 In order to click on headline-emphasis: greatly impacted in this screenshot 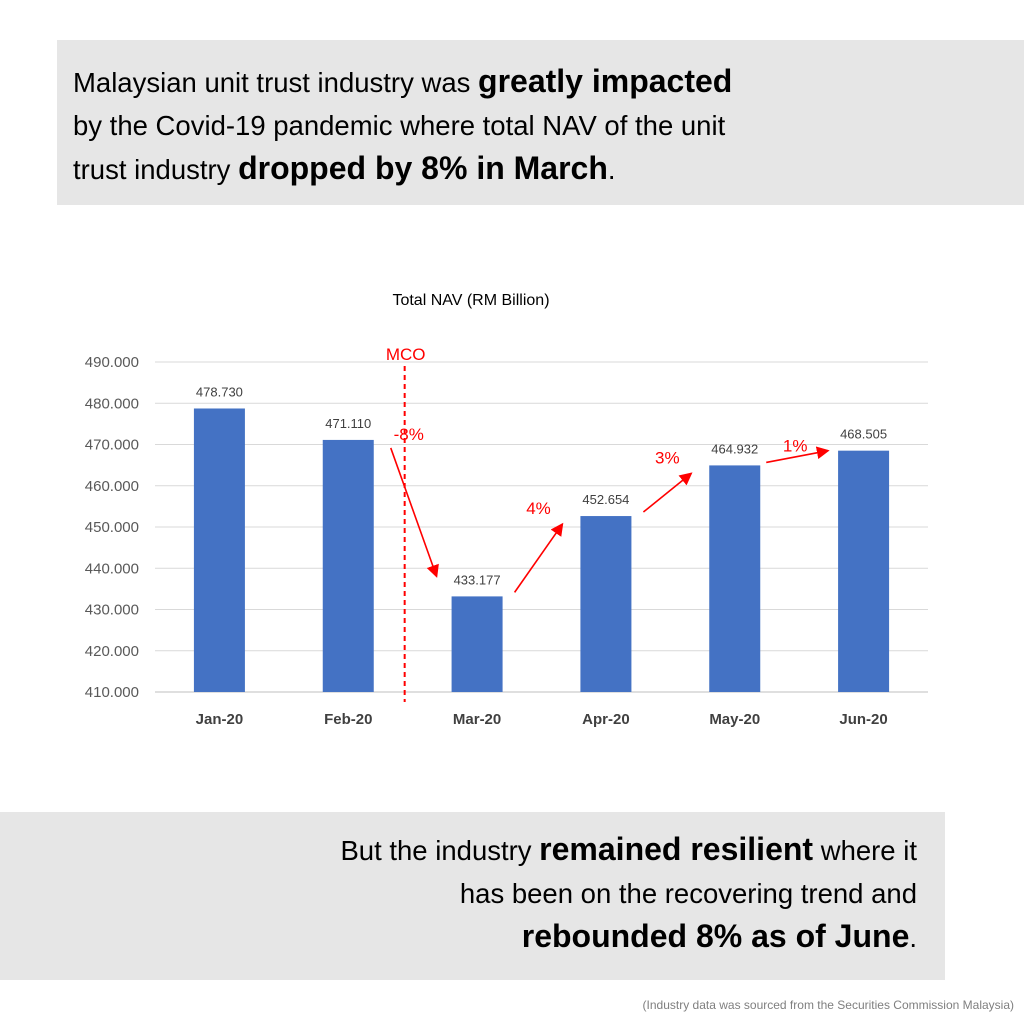, I will do `click(605, 81)`.